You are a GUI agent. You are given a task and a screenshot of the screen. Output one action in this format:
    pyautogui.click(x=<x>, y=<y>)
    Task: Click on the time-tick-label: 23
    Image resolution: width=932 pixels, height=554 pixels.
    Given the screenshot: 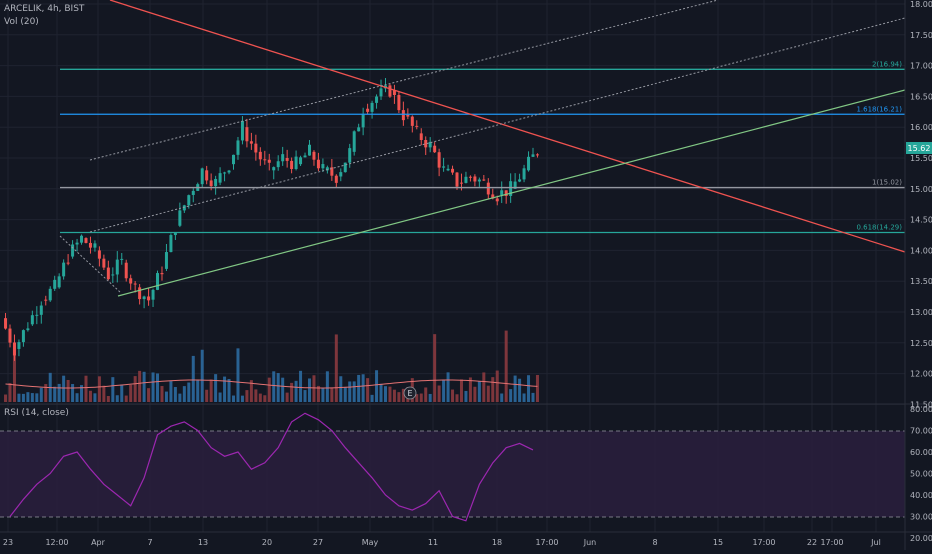 What is the action you would take?
    pyautogui.click(x=8, y=542)
    